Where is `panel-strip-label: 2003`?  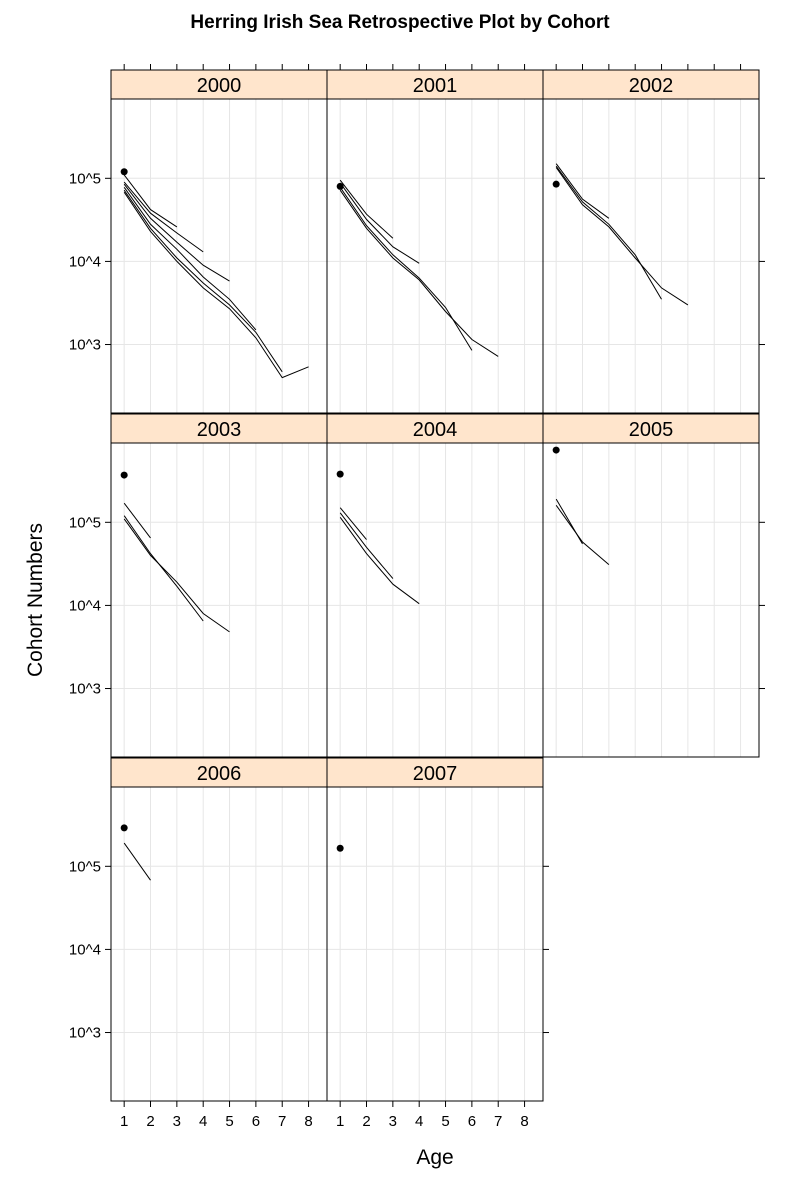 panel-strip-label: 2003 is located at coordinates (219, 430).